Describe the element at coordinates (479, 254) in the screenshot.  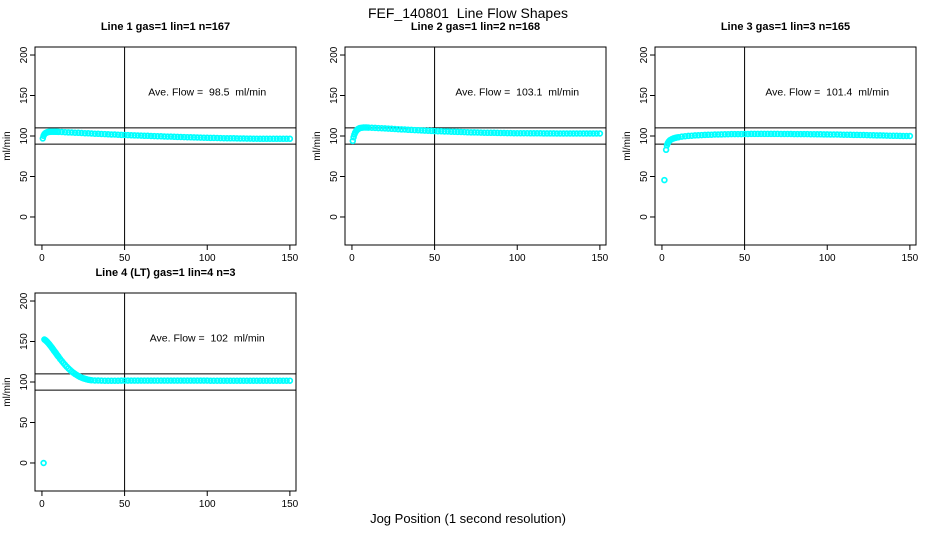
I see `x-axis: 0 50 100 150` at that location.